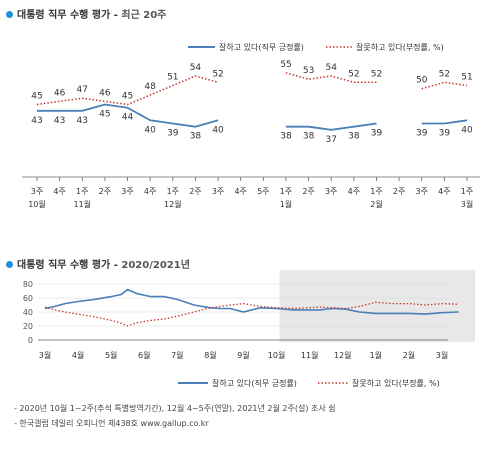 This screenshot has height=450, width=500. I want to click on data-label-positive: 37, so click(330, 140).